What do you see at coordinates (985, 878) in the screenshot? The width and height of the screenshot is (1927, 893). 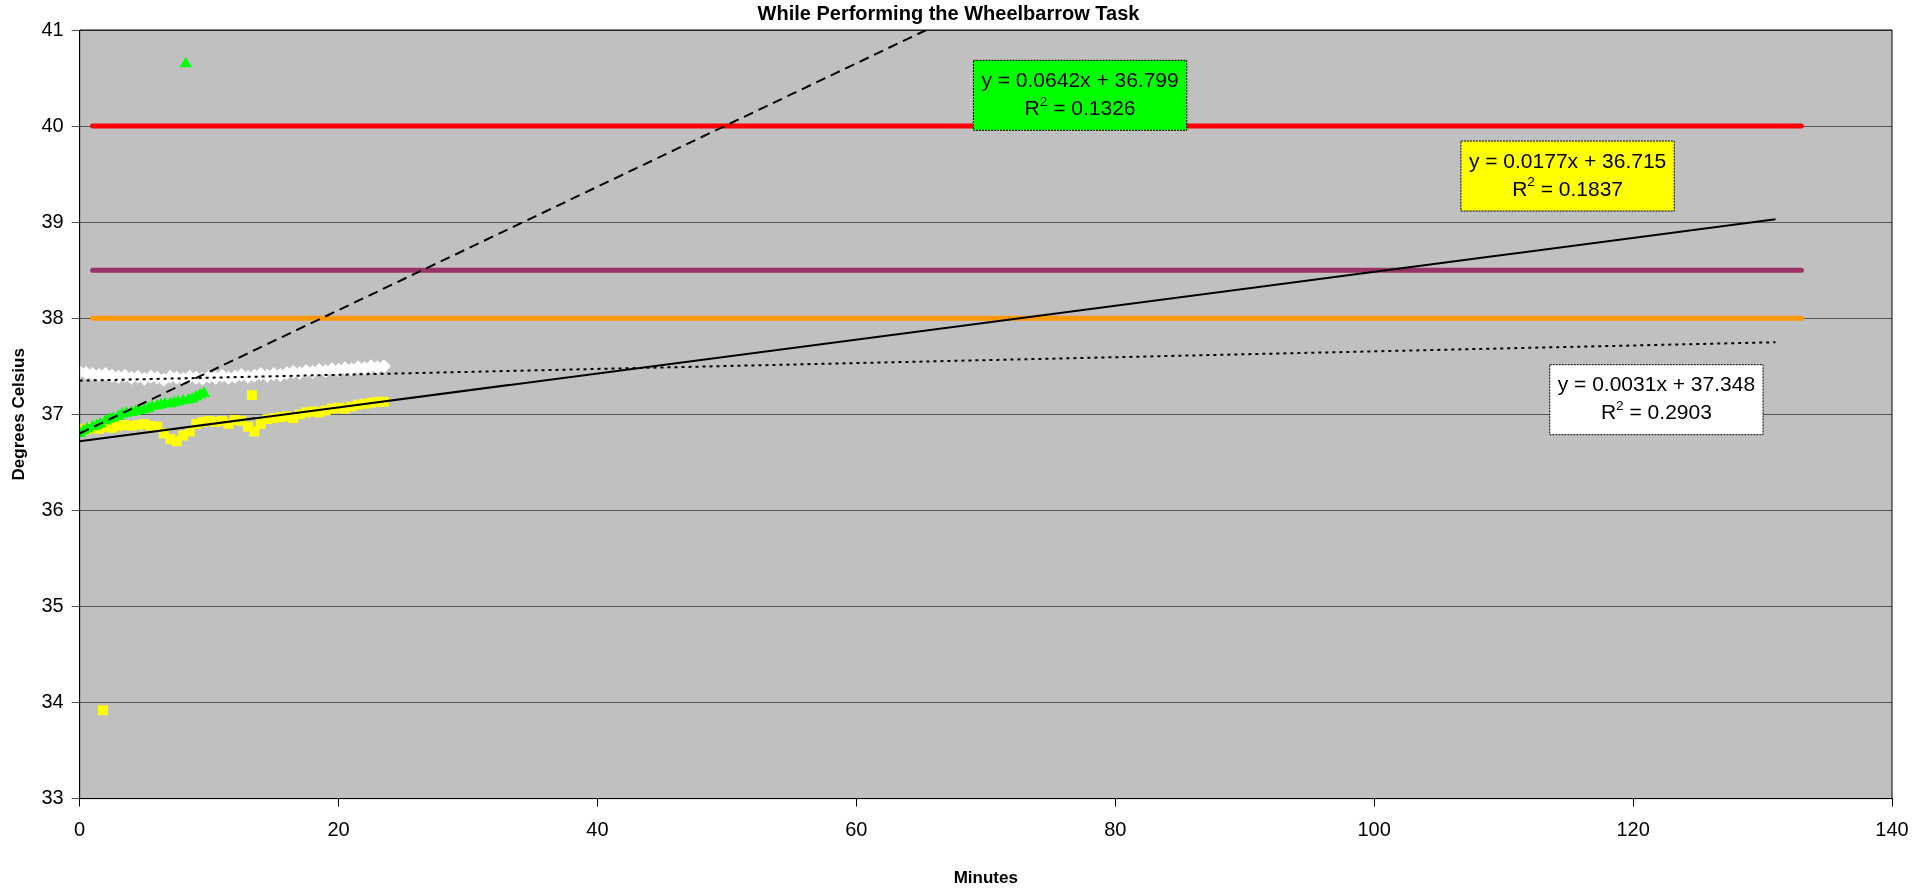 I see `x-axis-title: Minutes` at bounding box center [985, 878].